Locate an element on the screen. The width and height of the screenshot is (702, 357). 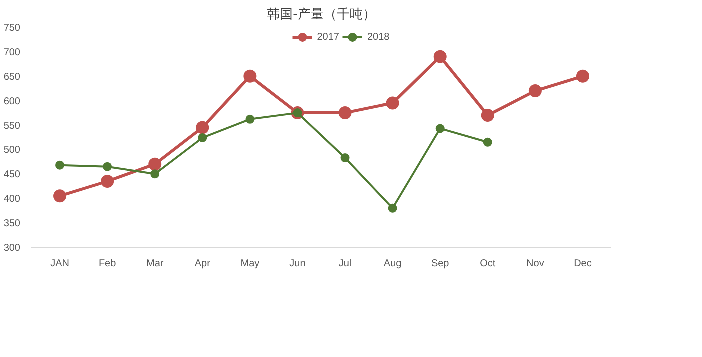
y-tick-label: 500 is located at coordinates (12, 150).